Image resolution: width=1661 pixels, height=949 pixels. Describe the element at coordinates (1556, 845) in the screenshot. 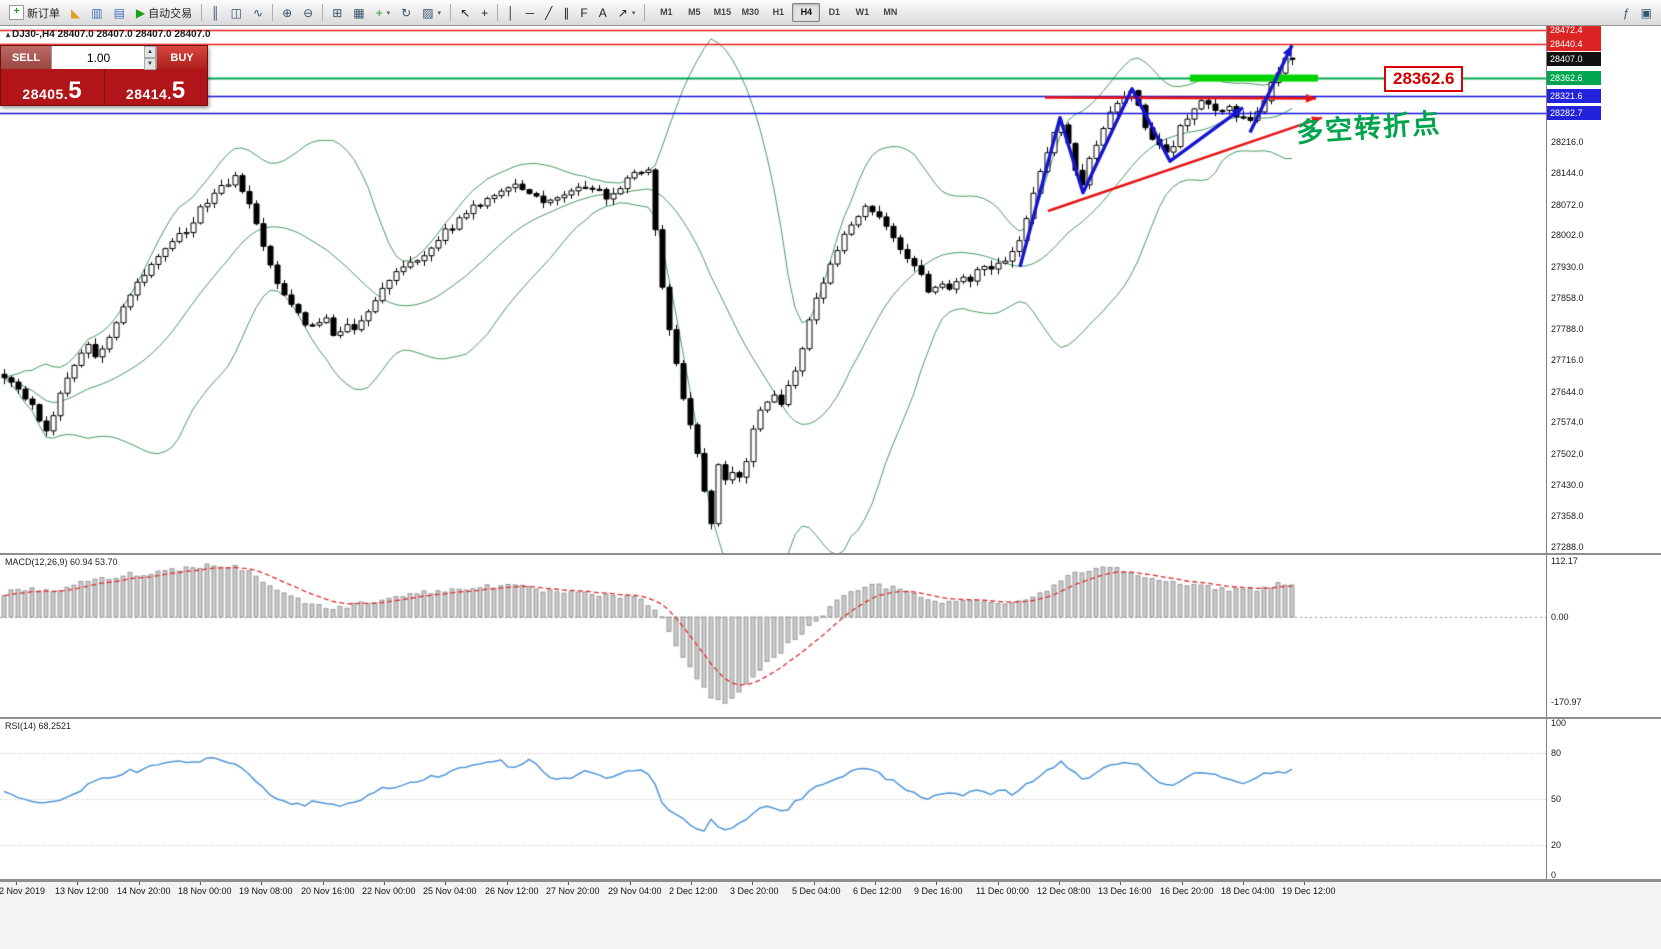

I see `rsi-axis-tick: 20` at that location.